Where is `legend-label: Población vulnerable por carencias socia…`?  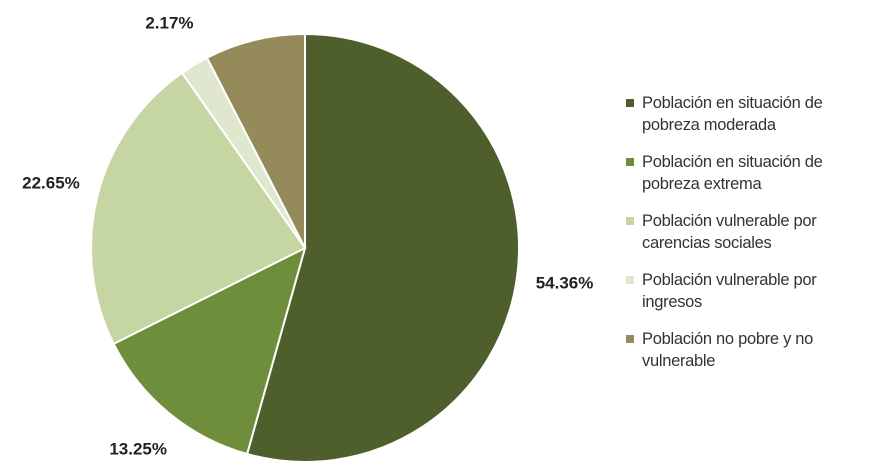 legend-label: Población vulnerable por carencias socia… is located at coordinates (729, 232).